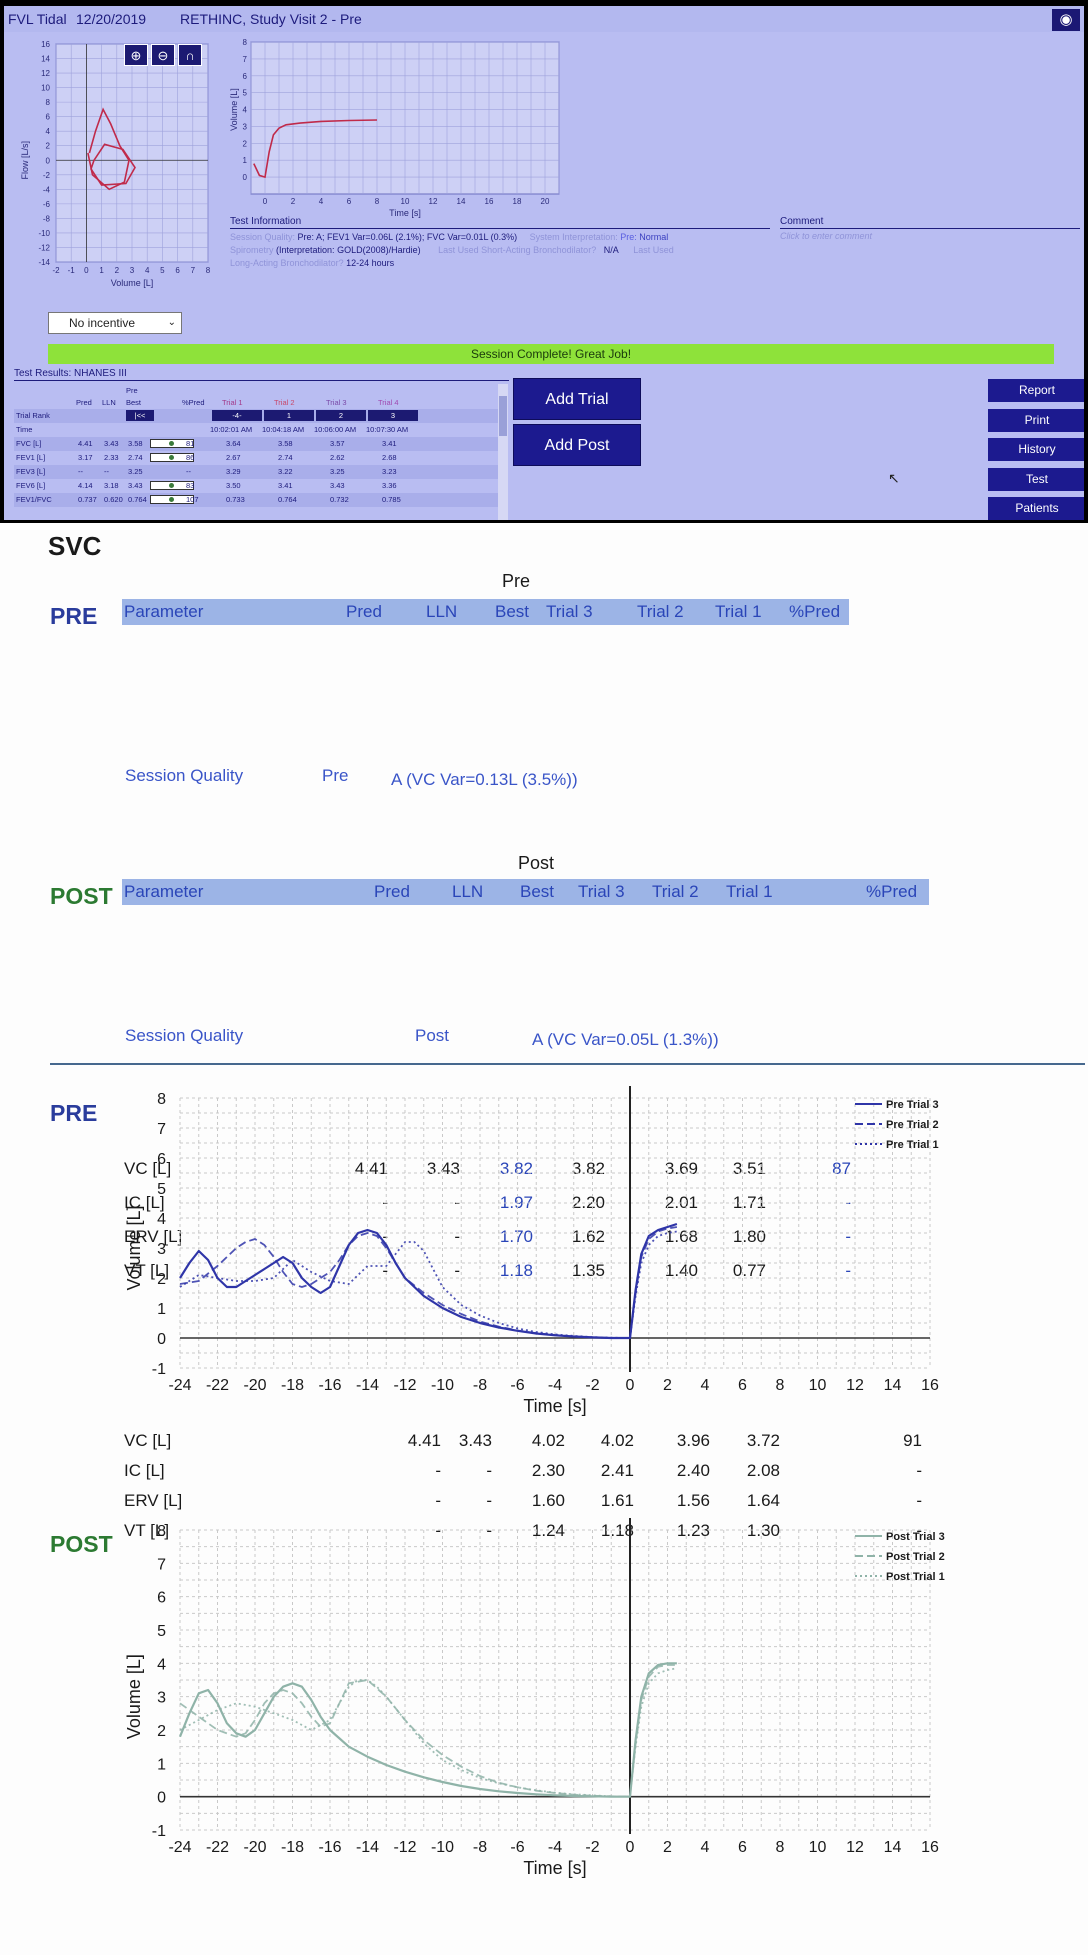 This screenshot has width=1088, height=1955. Describe the element at coordinates (1036, 479) in the screenshot. I see `test-button: Test` at that location.